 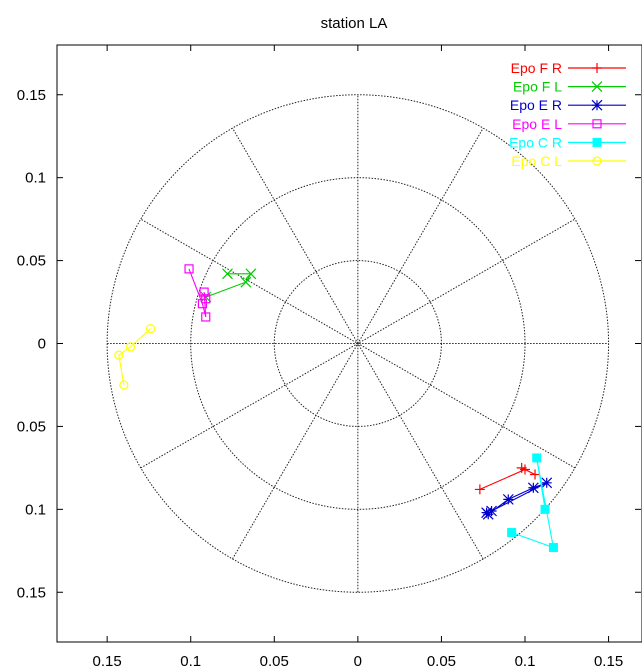 What do you see at coordinates (354, 23) in the screenshot?
I see `chart-title: station LA` at bounding box center [354, 23].